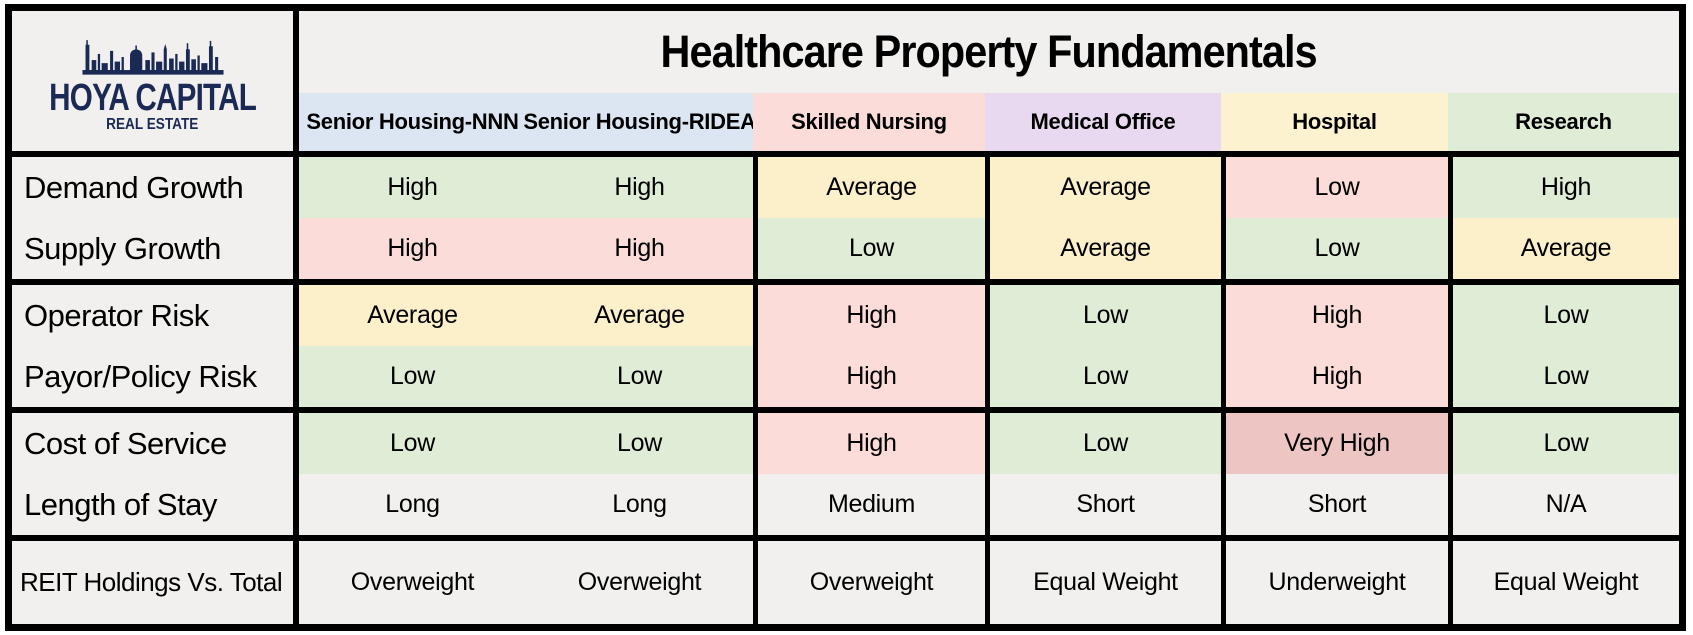 The image size is (1693, 635). I want to click on column-cell: High Average, so click(1563, 218).